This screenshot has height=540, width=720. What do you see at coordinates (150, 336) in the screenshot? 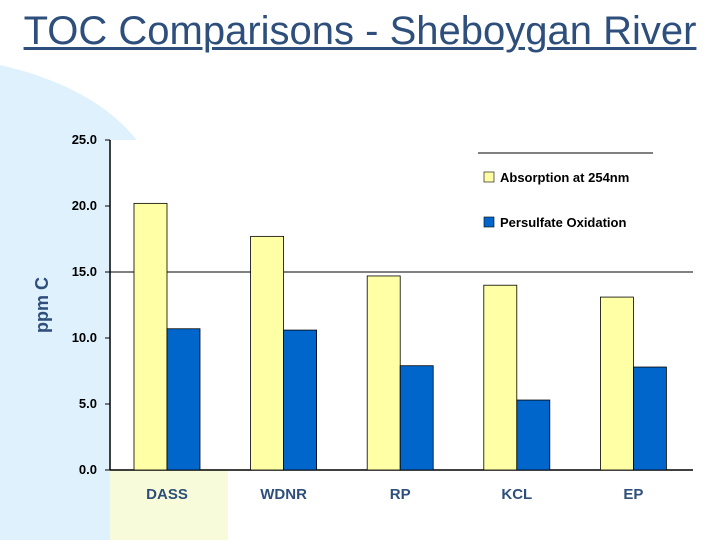
I see `bar-dass-absorption` at bounding box center [150, 336].